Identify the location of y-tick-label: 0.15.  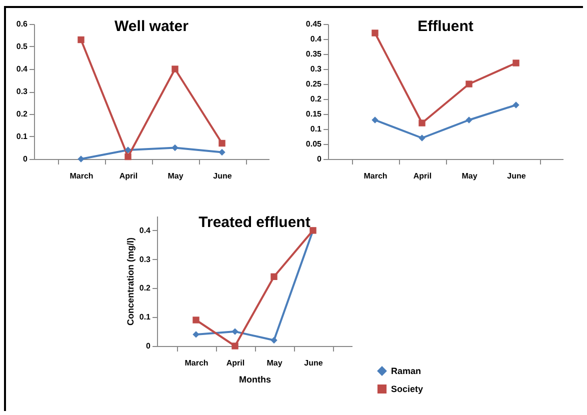
(314, 114).